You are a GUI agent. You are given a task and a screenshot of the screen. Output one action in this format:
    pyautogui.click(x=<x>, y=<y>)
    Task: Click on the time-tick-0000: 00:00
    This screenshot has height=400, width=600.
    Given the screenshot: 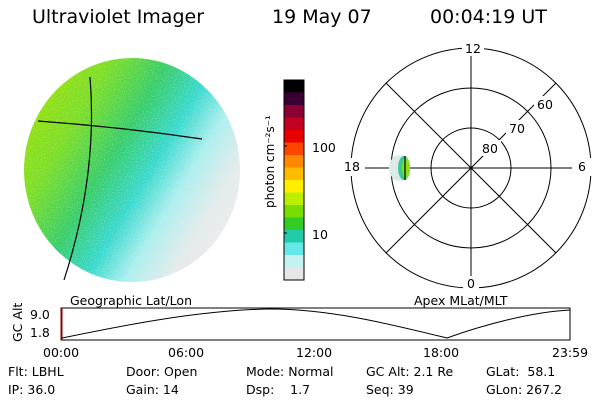 What is the action you would take?
    pyautogui.click(x=61, y=352)
    